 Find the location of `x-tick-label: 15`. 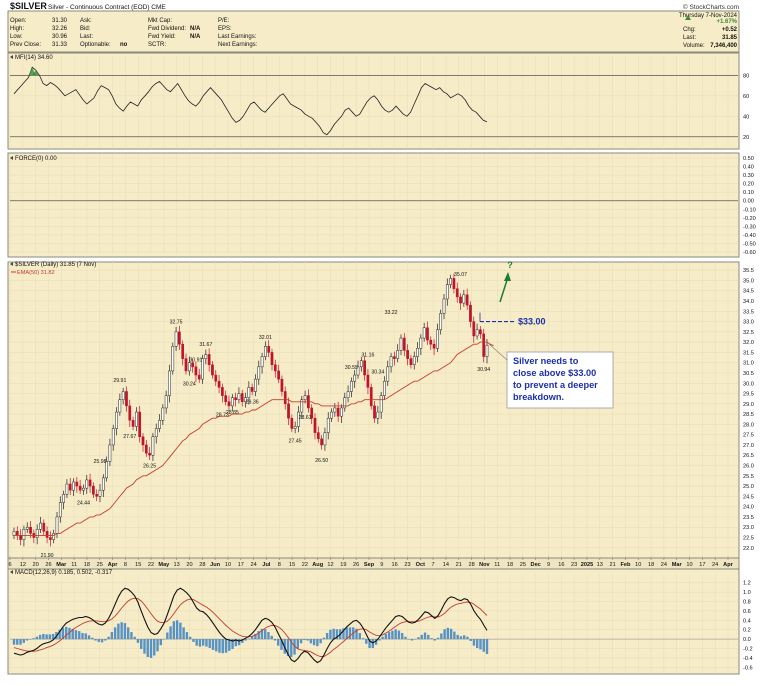

x-tick-label: 15 is located at coordinates (138, 565).